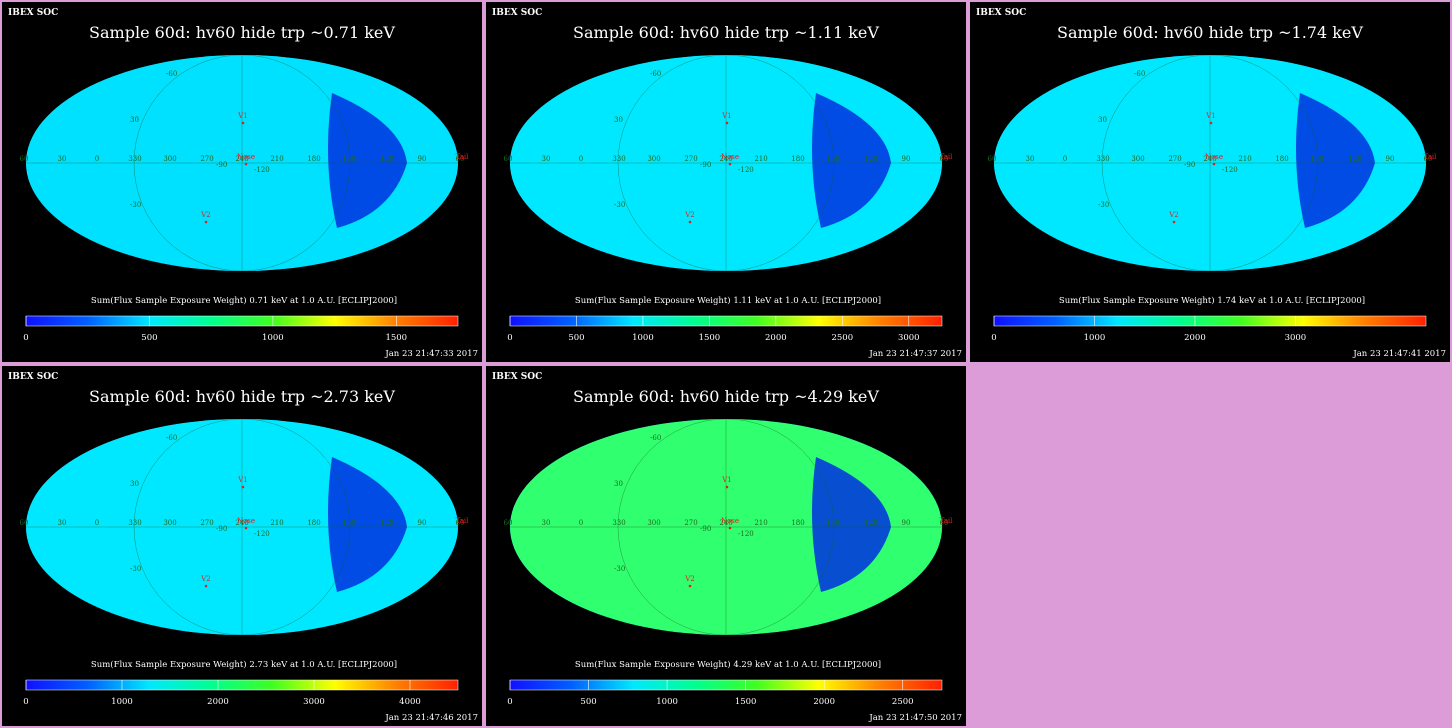 This screenshot has height=728, width=1452. I want to click on colorbar-tick-label: 4000, so click(410, 702).